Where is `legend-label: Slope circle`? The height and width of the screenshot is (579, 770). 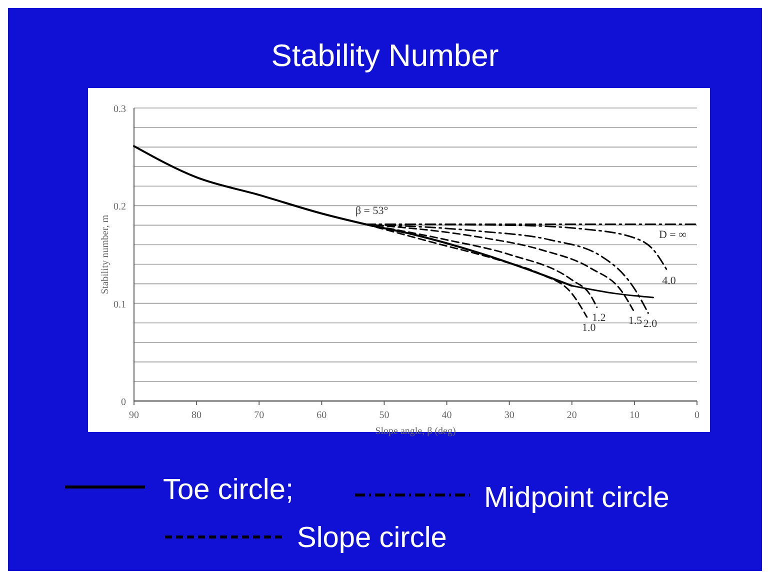
legend-label: Slope circle is located at coordinates (372, 538).